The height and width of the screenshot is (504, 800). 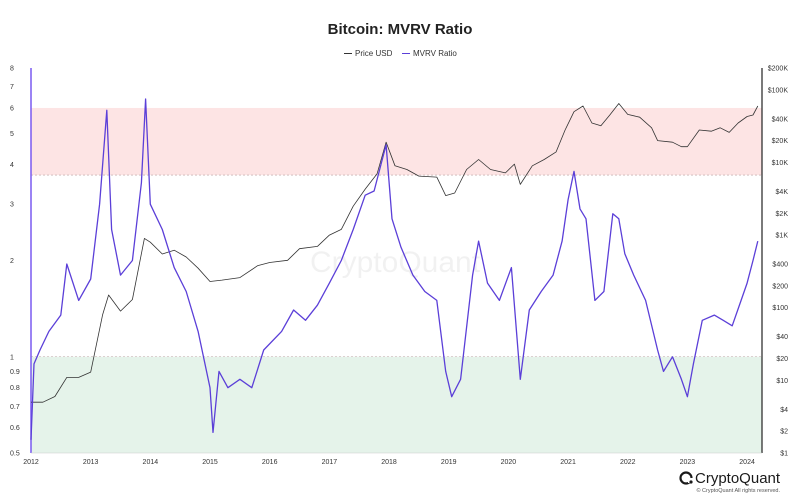 I want to click on x-tick: 2018, so click(x=389, y=462).